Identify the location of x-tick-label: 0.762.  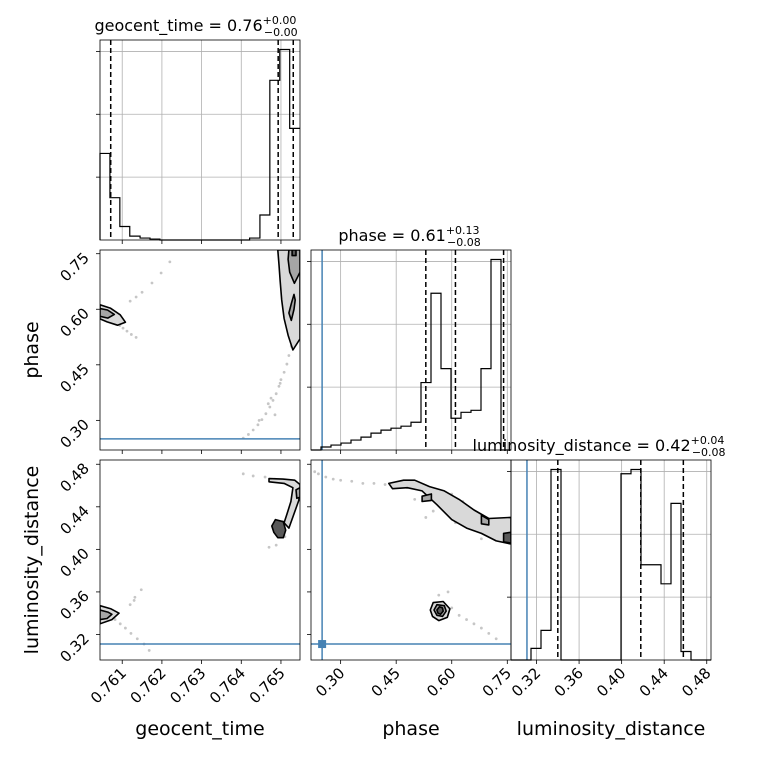
(148, 685).